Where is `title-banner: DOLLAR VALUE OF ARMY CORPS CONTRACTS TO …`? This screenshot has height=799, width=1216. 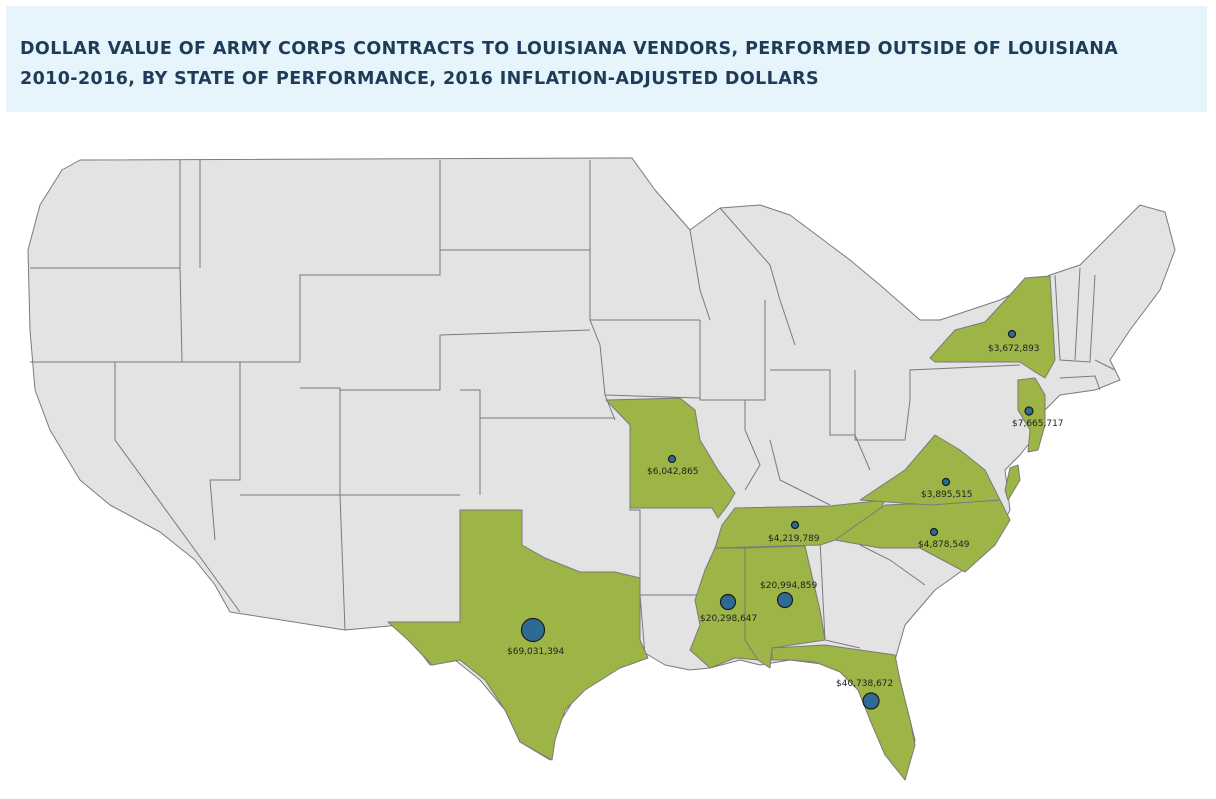 title-banner: DOLLAR VALUE OF ARMY CORPS CONTRACTS TO … is located at coordinates (606, 59).